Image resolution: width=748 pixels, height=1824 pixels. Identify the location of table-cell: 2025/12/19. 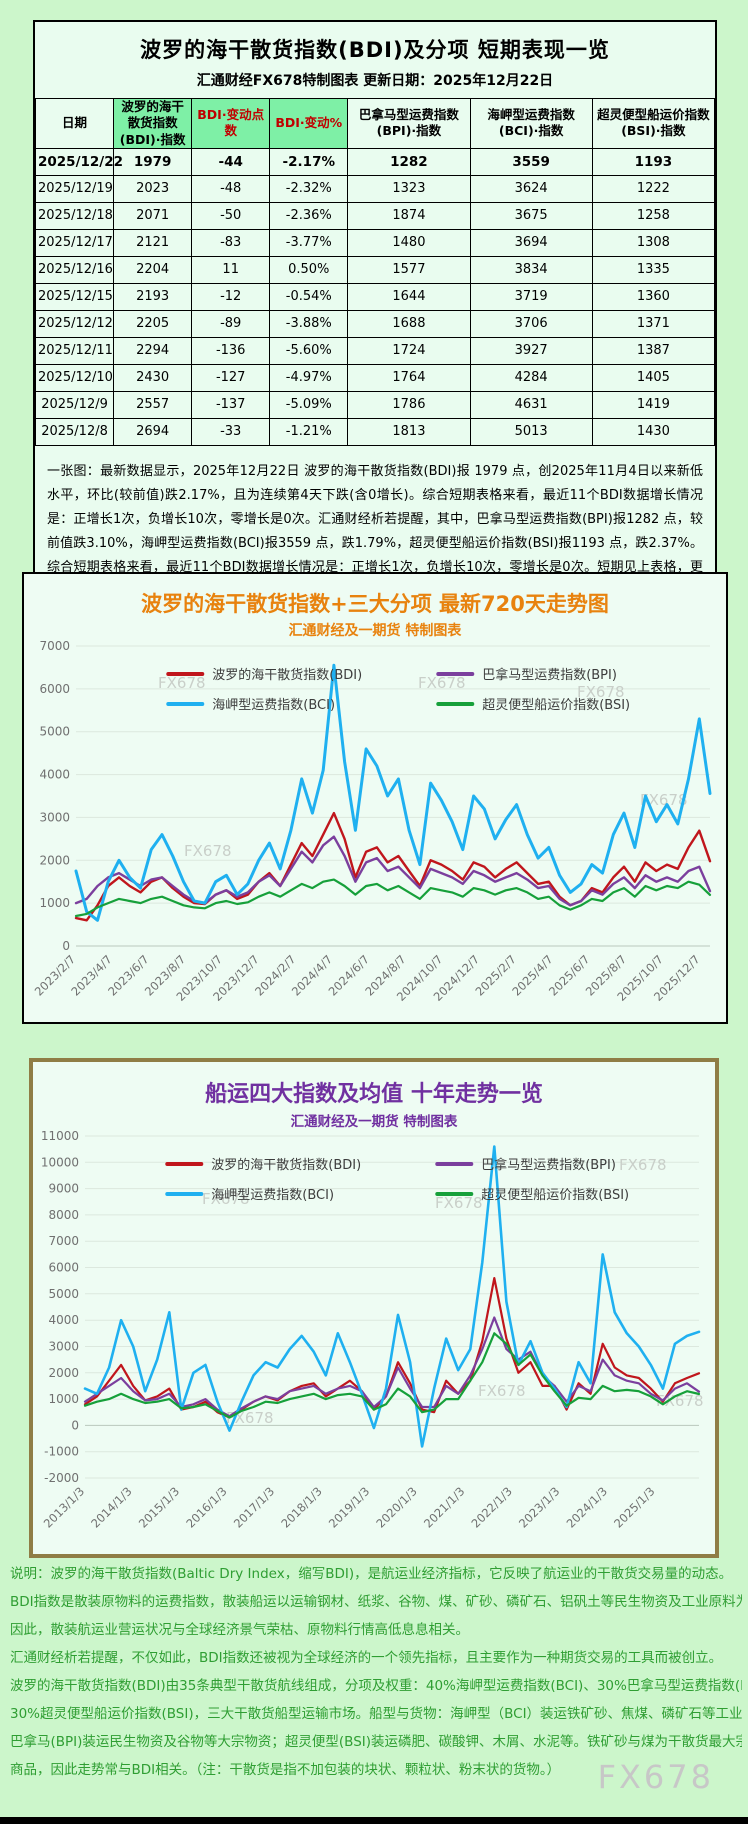
(74, 188).